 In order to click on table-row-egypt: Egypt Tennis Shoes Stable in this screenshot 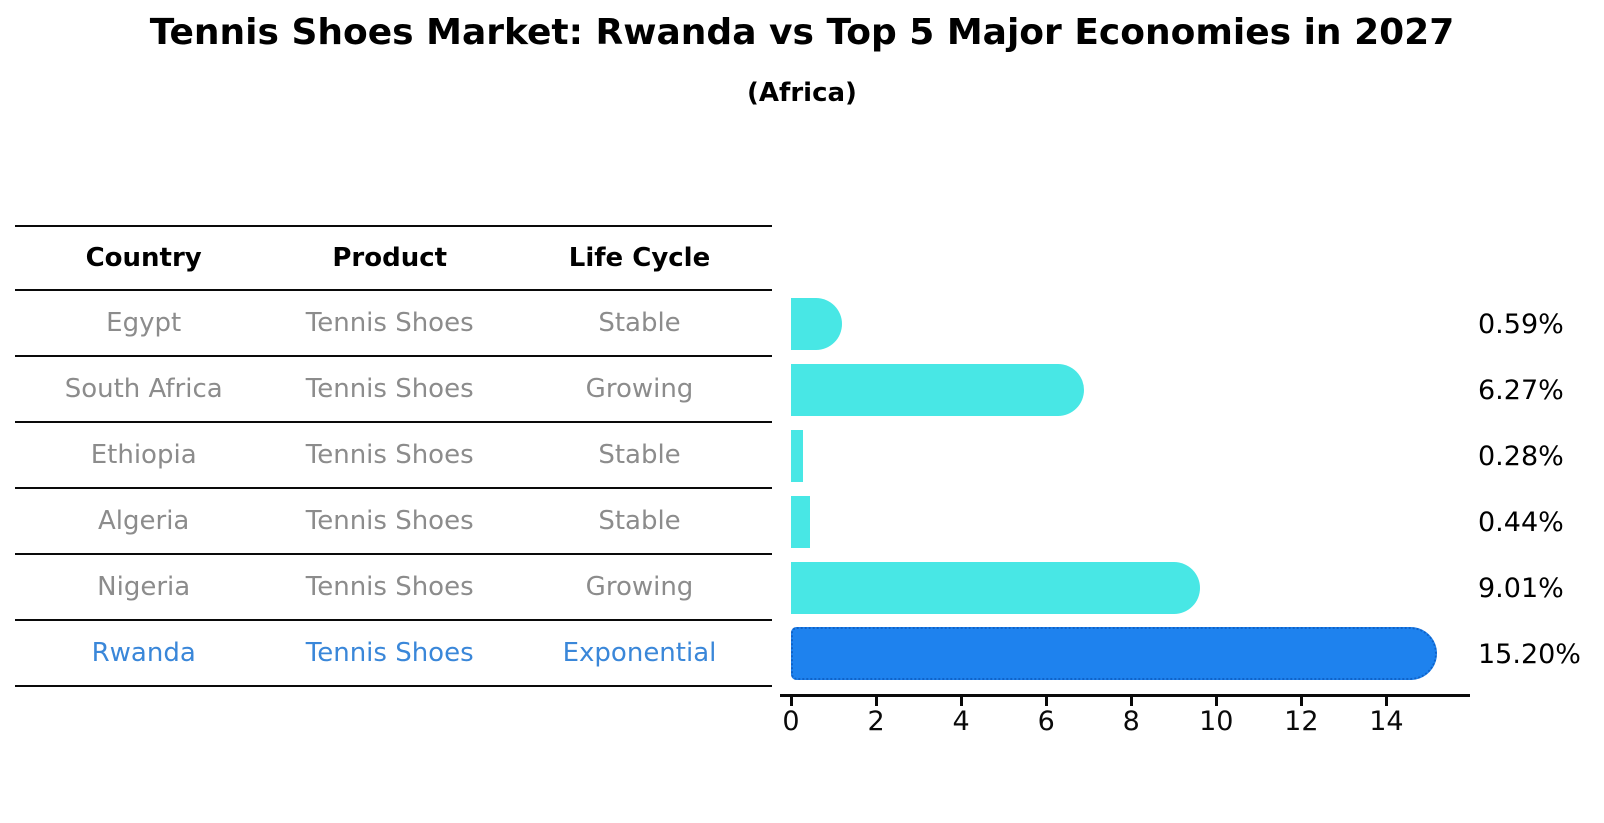, I will do `click(393, 324)`.